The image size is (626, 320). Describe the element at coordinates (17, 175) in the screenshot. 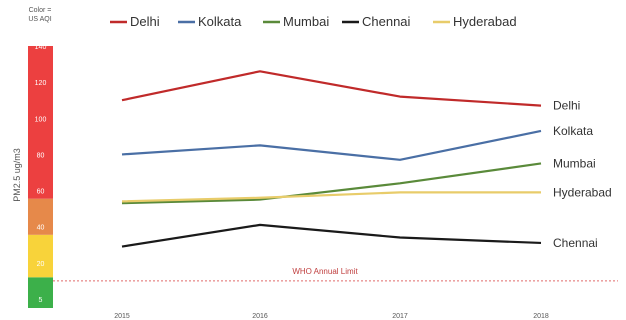

I see `y-axis-label: PM2.5 ug/m3` at that location.